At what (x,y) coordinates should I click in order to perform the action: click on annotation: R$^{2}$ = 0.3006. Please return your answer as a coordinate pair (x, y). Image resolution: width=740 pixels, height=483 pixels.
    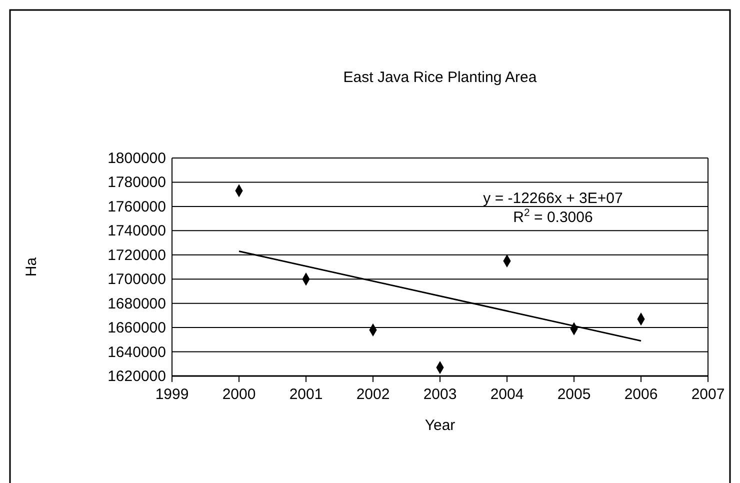
    Looking at the image, I should click on (553, 216).